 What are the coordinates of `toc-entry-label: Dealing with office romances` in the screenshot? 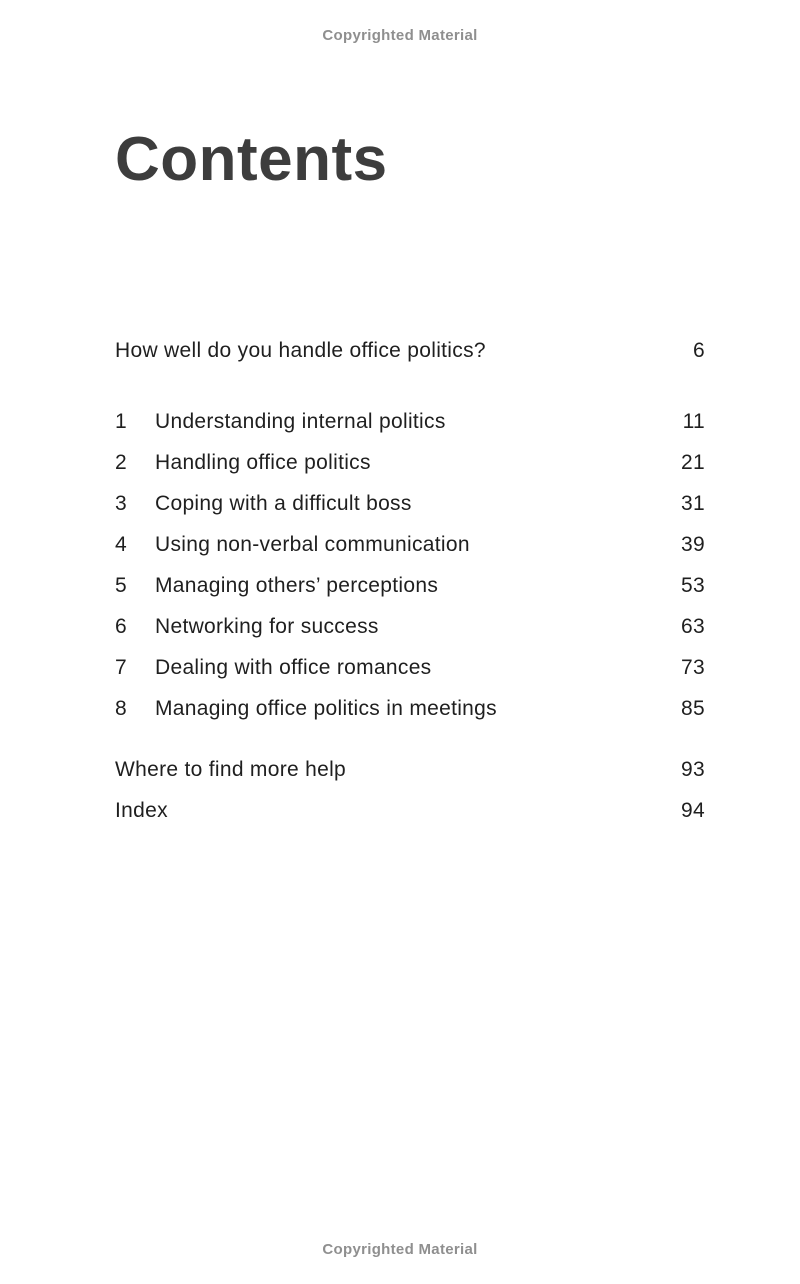 It's located at (293, 667).